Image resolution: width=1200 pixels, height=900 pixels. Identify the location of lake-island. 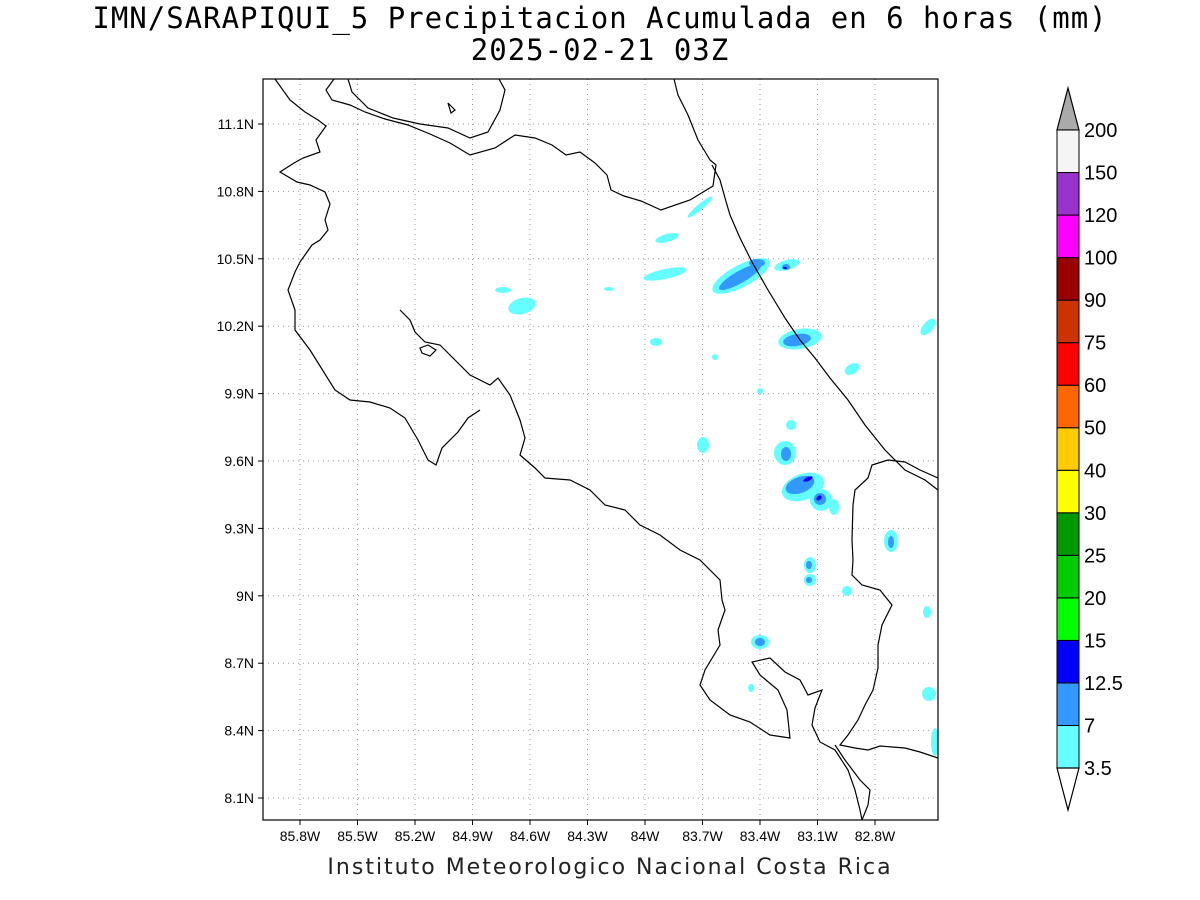
(451, 108).